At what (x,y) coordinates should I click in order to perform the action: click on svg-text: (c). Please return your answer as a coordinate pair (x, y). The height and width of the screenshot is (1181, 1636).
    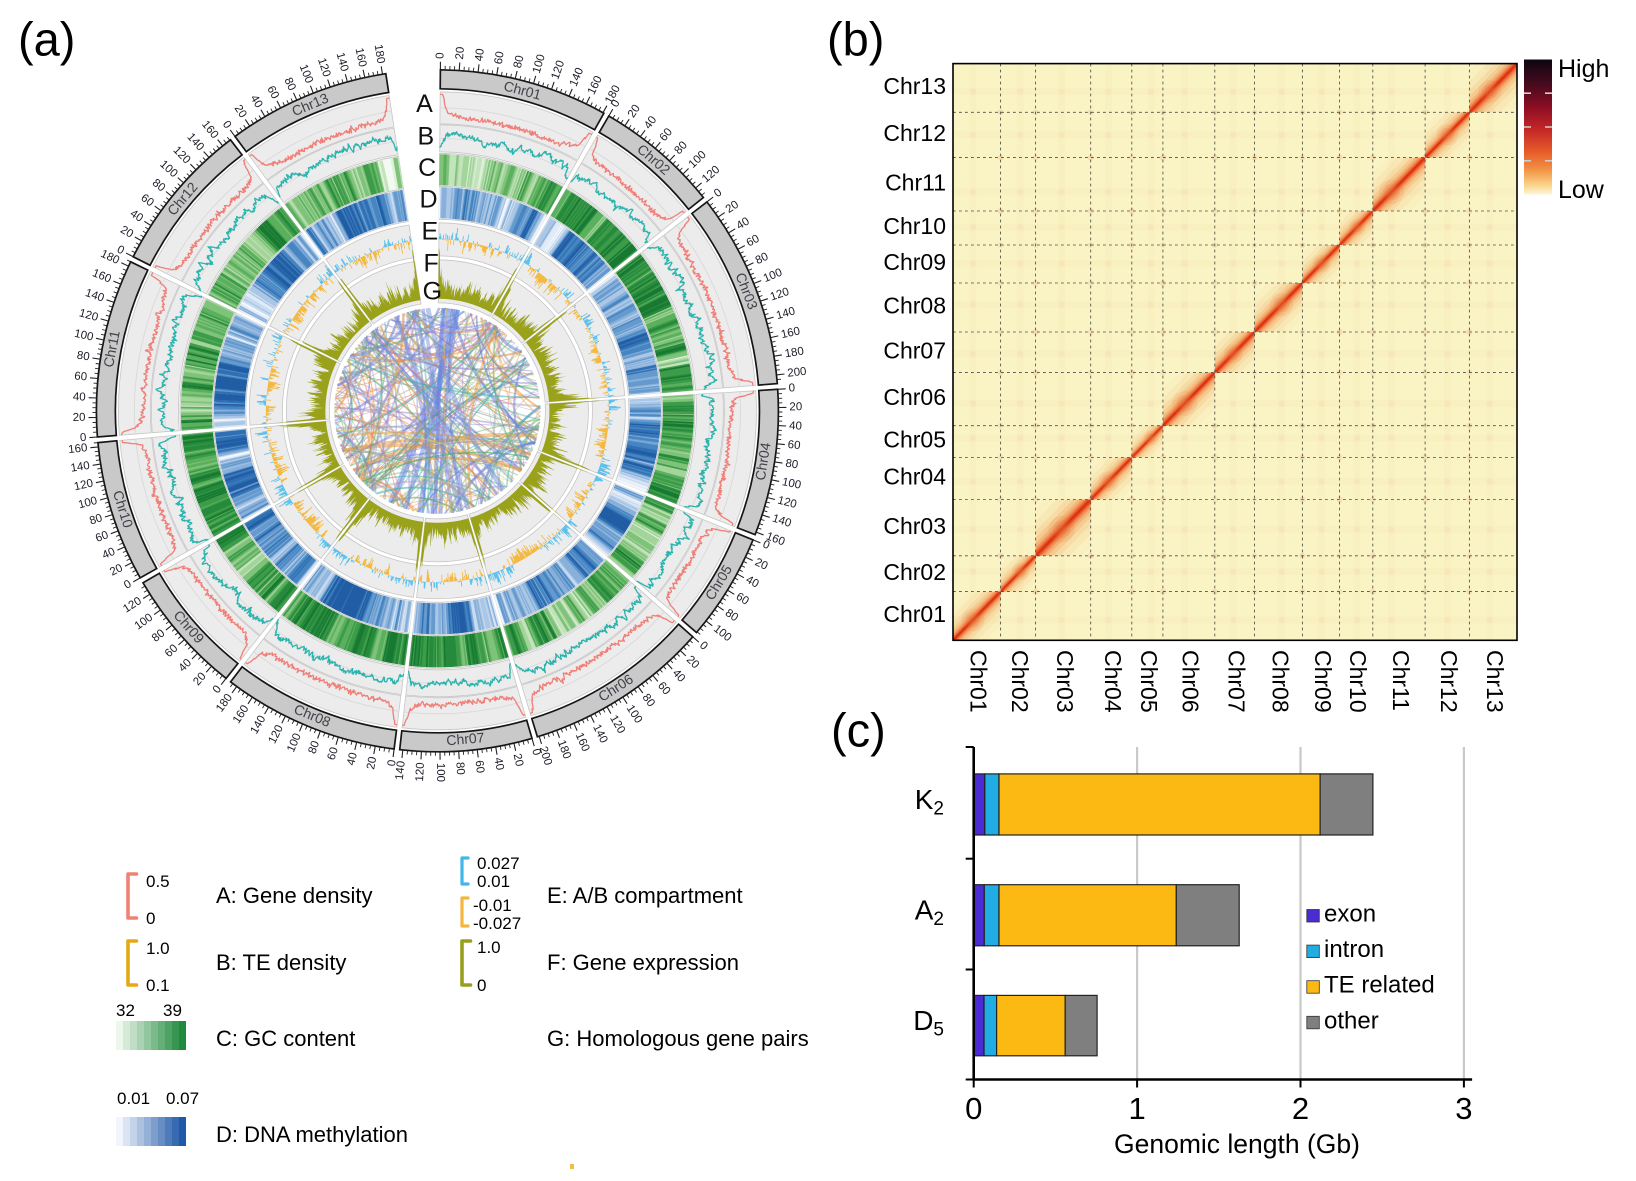
    Looking at the image, I should click on (858, 730).